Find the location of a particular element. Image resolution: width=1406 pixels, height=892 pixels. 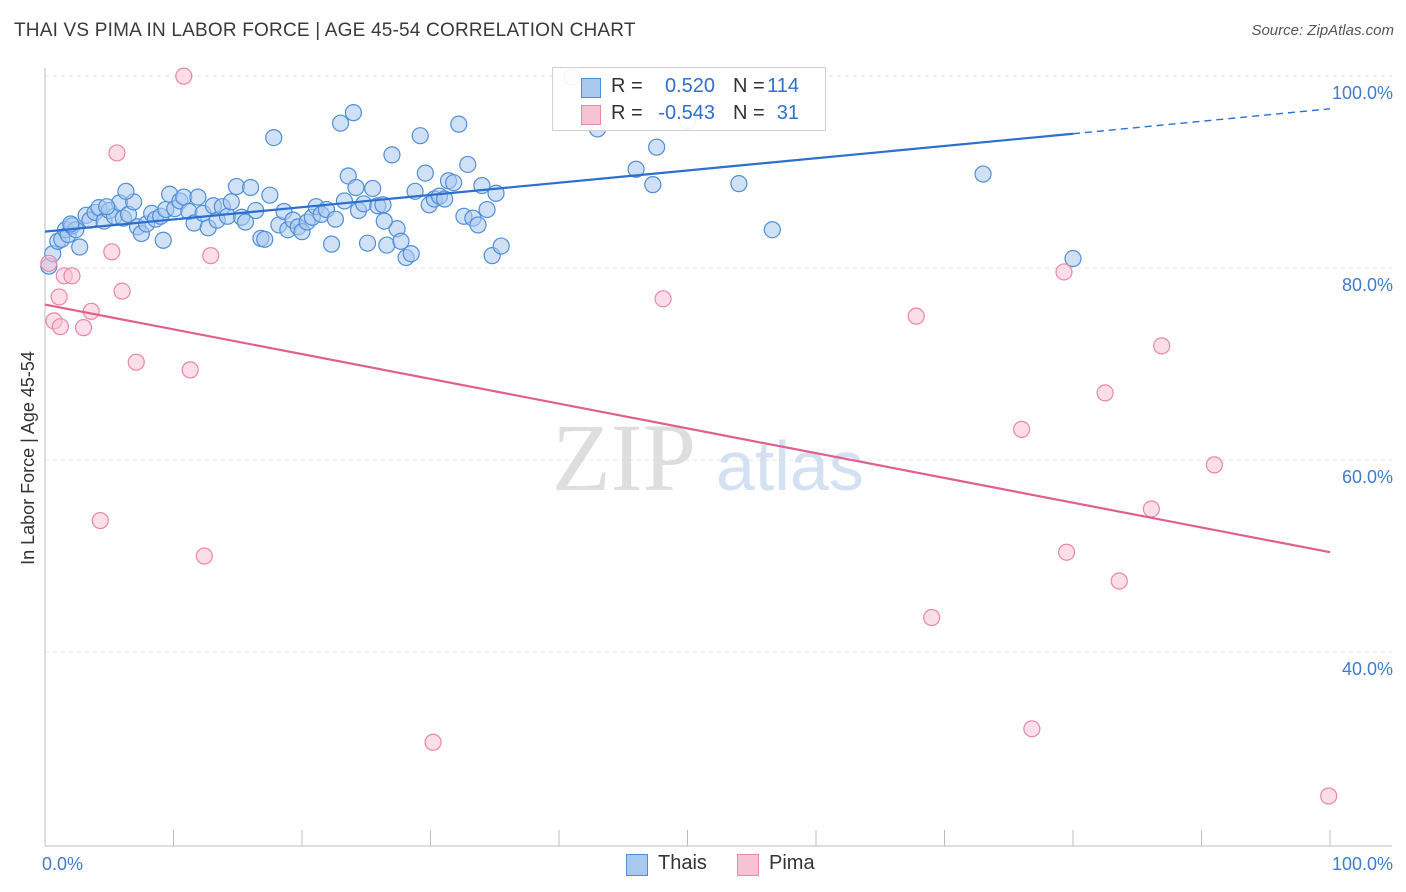

y-axis-label: In Labor Force | Age 45-54 is located at coordinates (28, 458).